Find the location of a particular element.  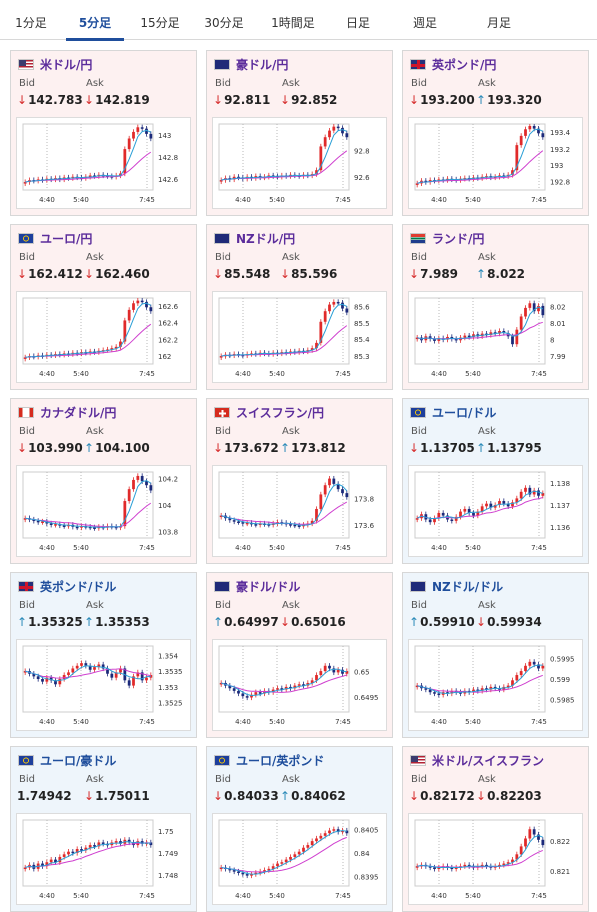

bid-value-text: 173.672 is located at coordinates (251, 448).